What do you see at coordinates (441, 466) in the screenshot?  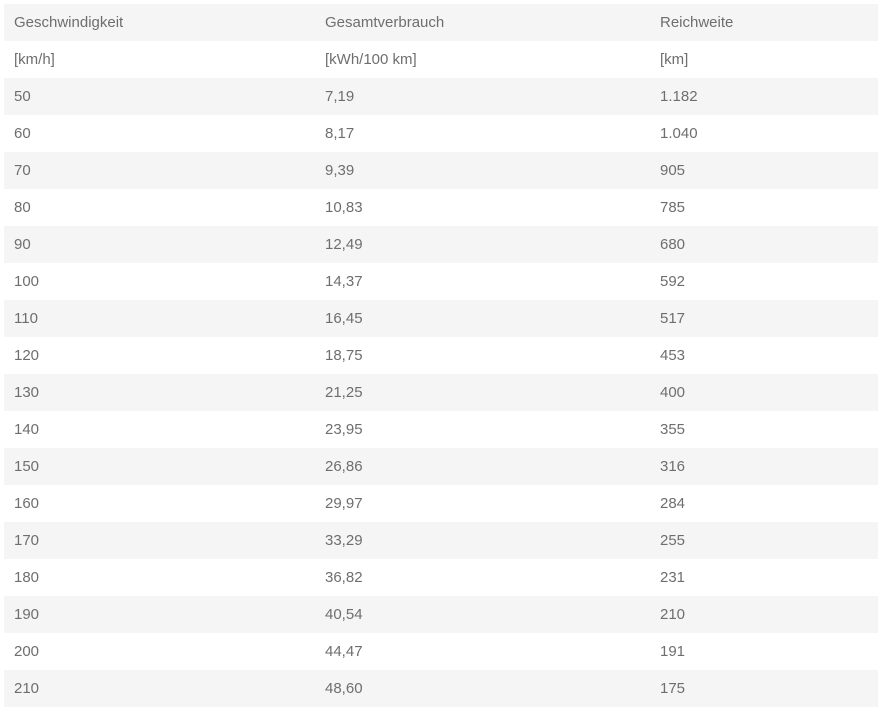 I see `table-row: 150 26,86 316` at bounding box center [441, 466].